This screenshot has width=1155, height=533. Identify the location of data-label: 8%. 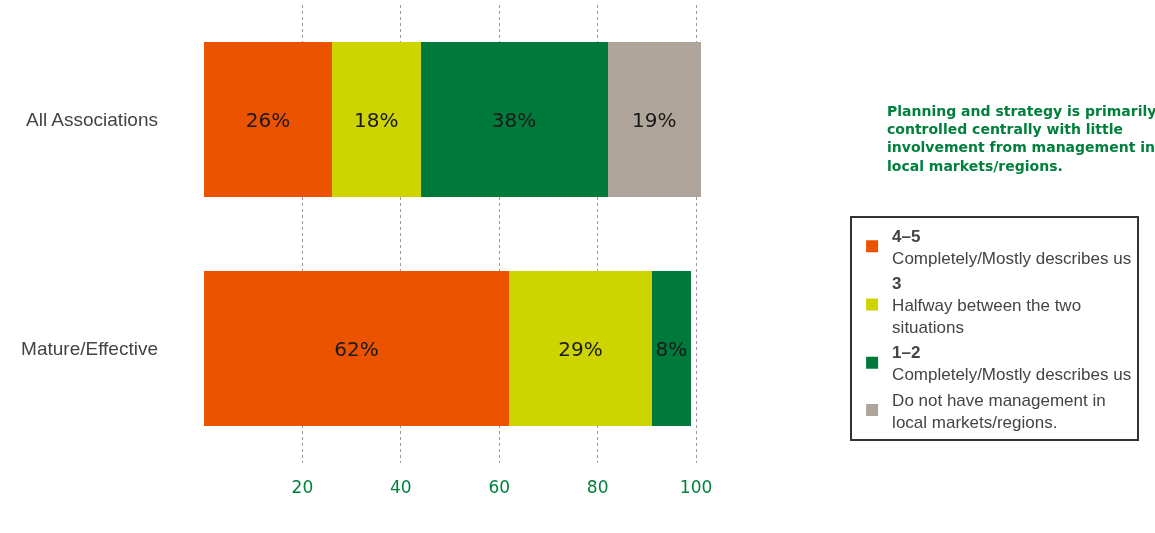
(671, 348).